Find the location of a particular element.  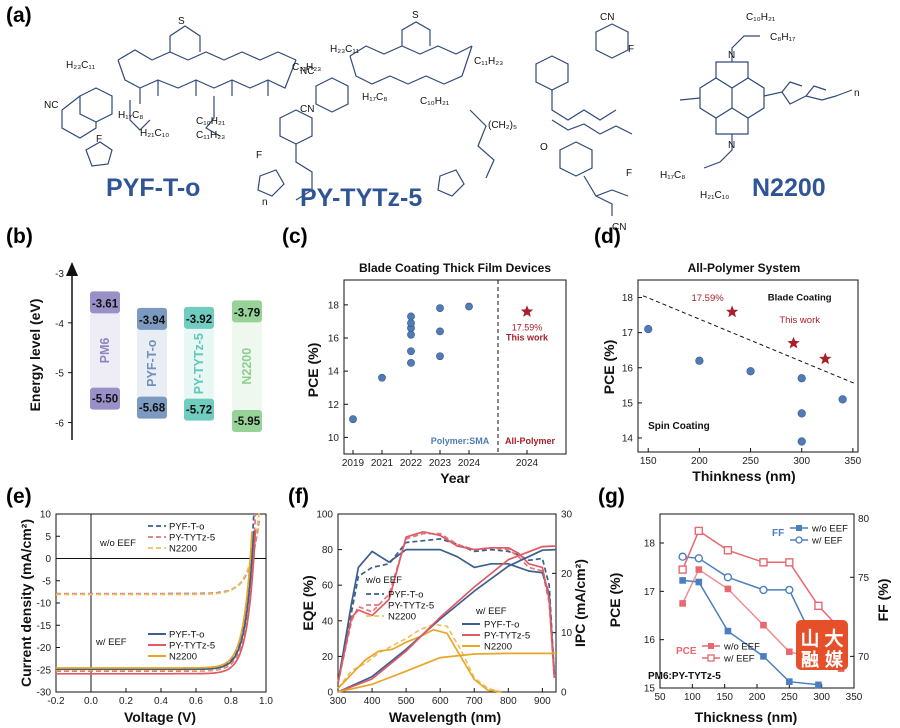

watermark-logo: 山 大 融 媒 is located at coordinates (822, 645).